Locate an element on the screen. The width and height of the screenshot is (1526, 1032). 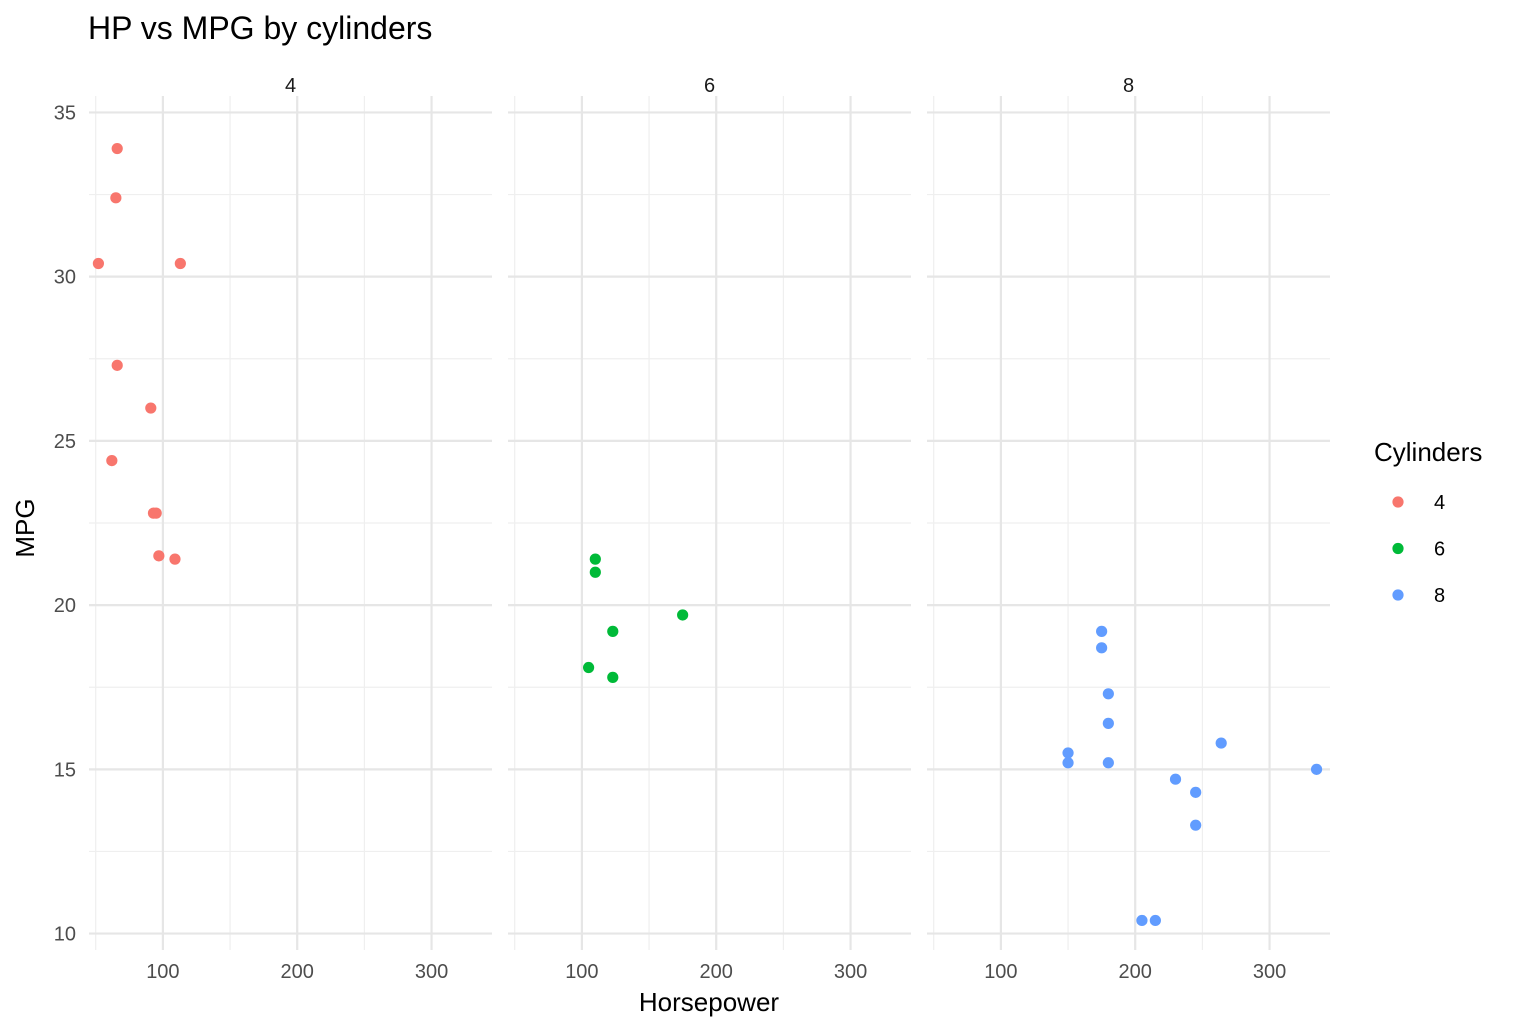
x-axis-title: Horsepower is located at coordinates (709, 1002).